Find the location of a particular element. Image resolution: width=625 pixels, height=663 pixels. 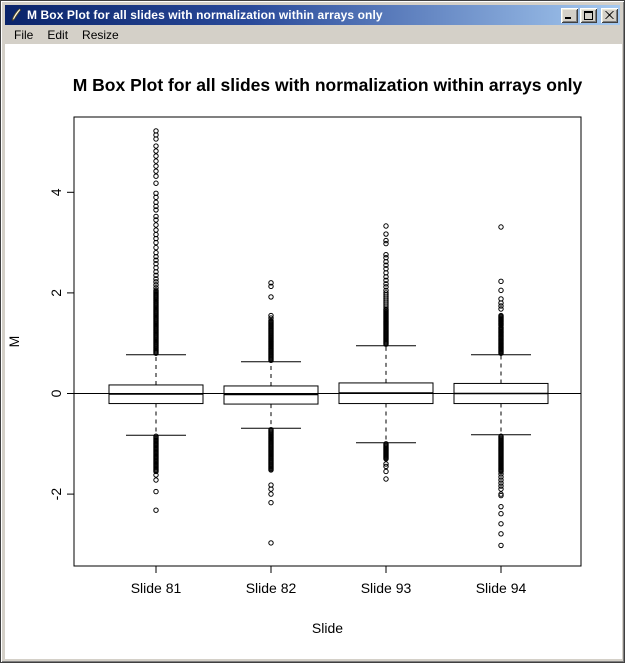

menu-resize: Resize is located at coordinates (100, 34).